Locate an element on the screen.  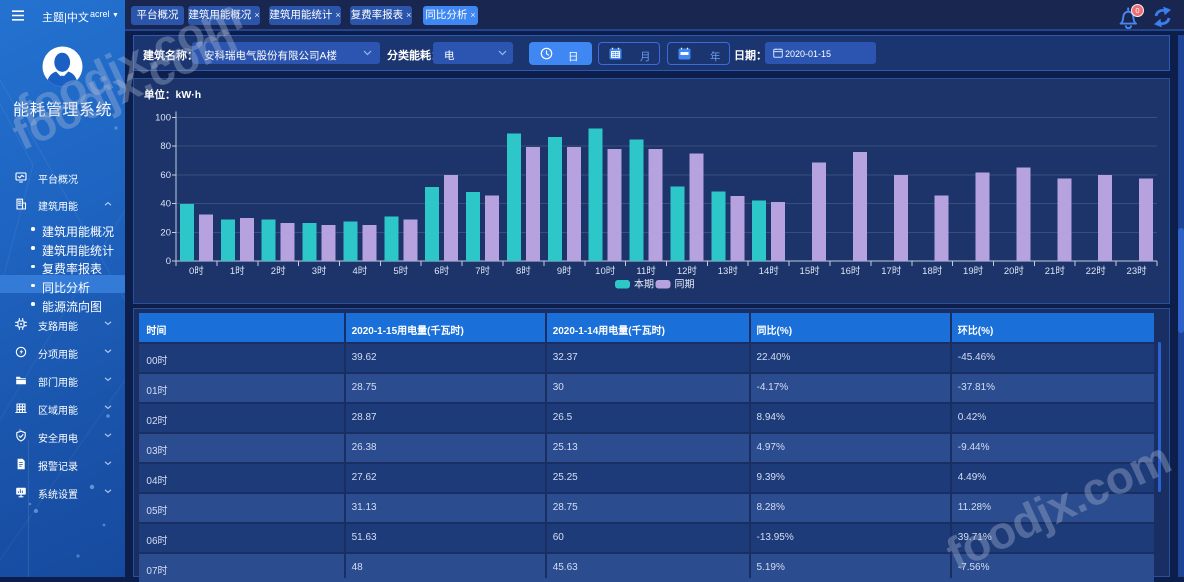
svg-text: 40 is located at coordinates (165, 204).